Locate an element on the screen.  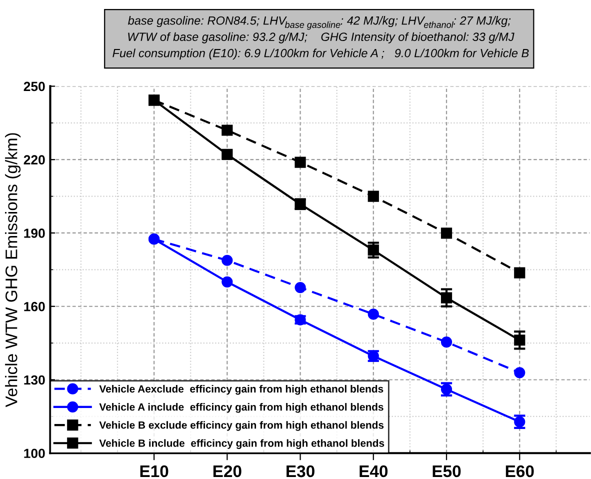
y-tick-label: 220 is located at coordinates (34, 160).